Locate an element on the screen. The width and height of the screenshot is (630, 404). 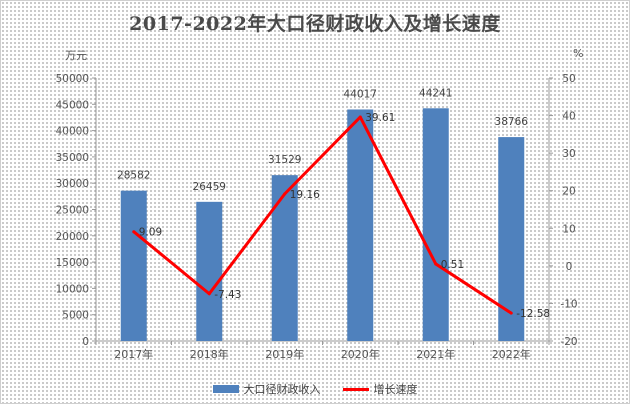
line-data-label: 9.09 is located at coordinates (150, 233).